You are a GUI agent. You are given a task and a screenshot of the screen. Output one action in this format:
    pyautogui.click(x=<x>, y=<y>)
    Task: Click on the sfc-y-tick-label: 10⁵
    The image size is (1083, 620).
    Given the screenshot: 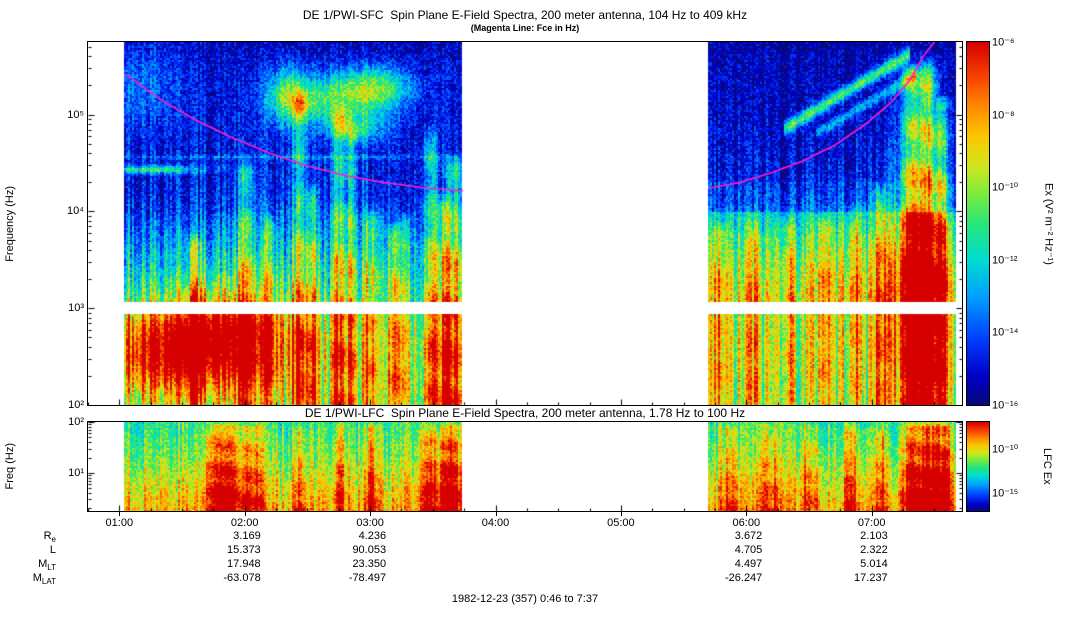 What is the action you would take?
    pyautogui.click(x=75, y=114)
    